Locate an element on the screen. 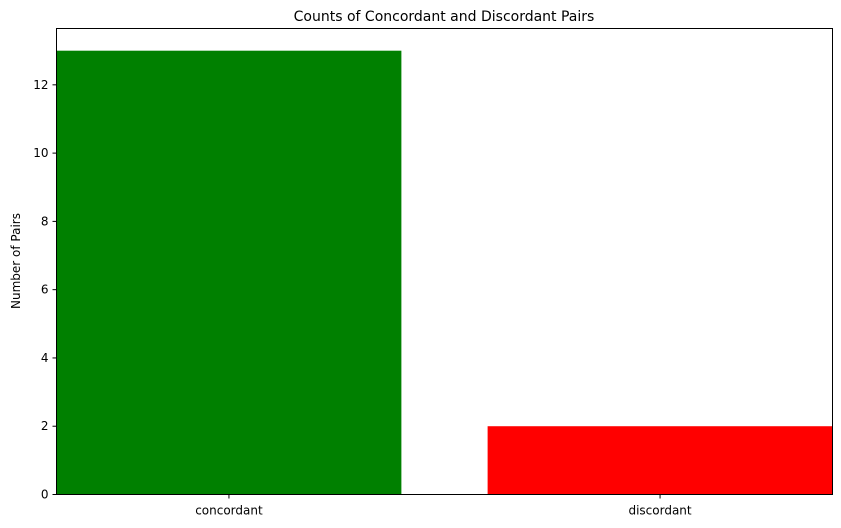 This screenshot has height=528, width=841. y-tick-label: 2 is located at coordinates (45, 426).